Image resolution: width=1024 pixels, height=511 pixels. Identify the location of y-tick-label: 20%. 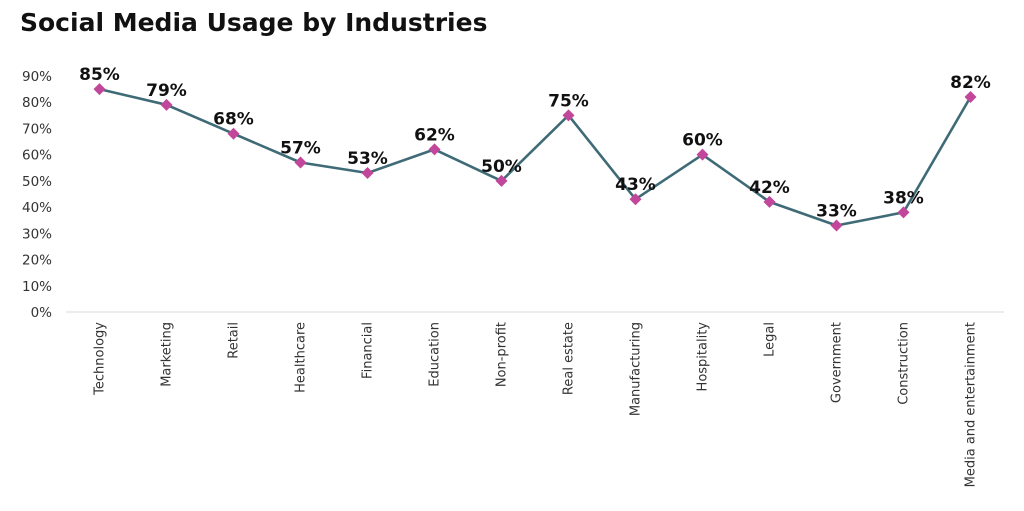
(37, 261).